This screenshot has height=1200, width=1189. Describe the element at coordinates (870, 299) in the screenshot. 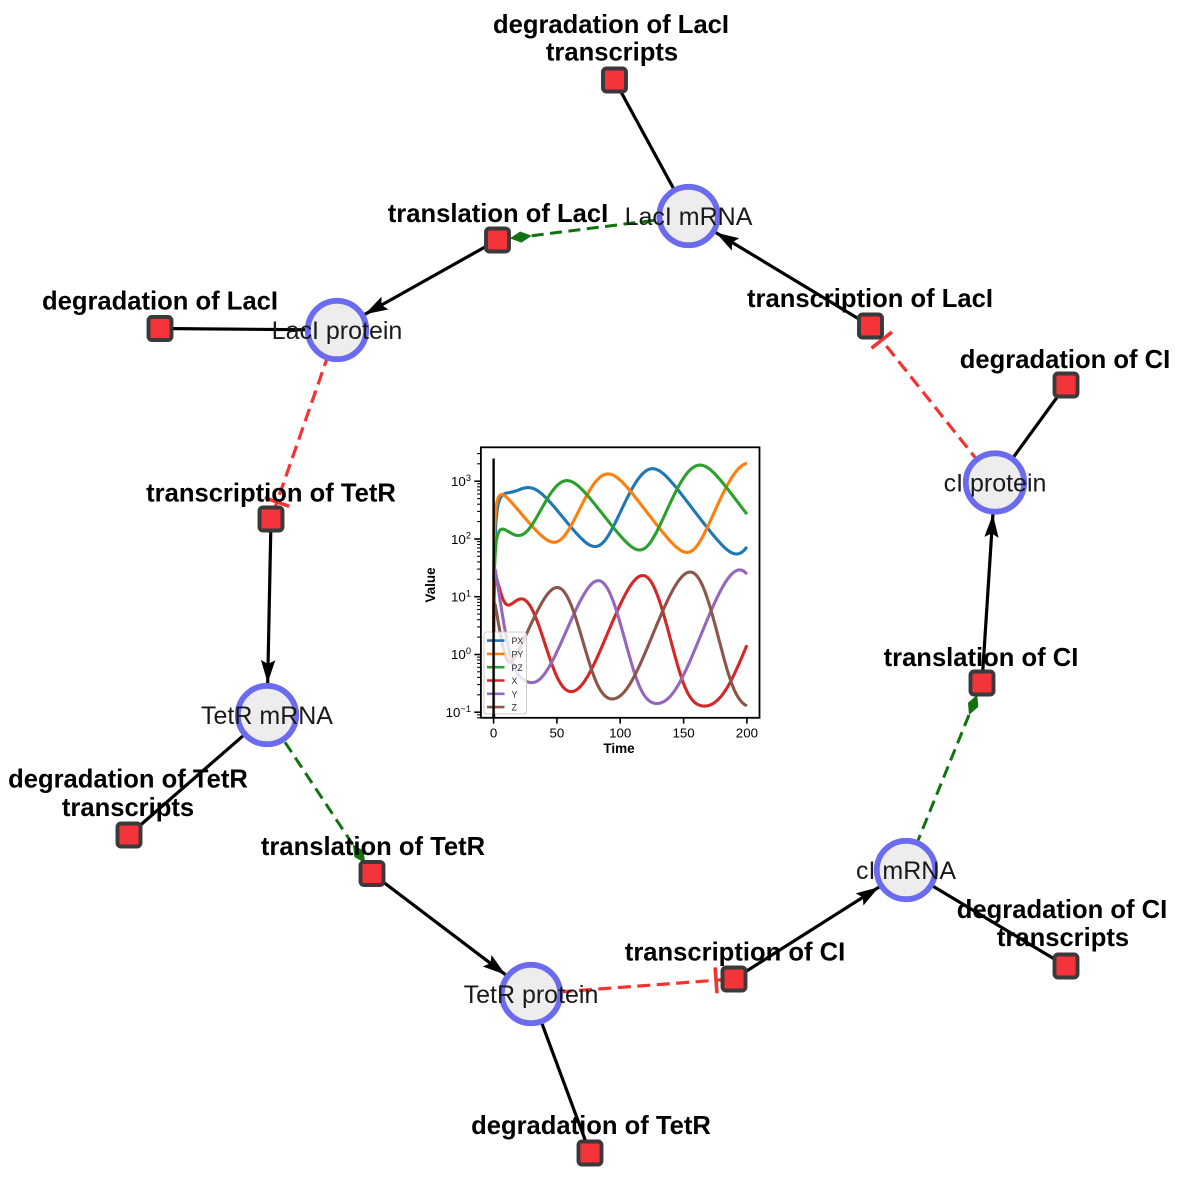

I see `svg-text: transcription of LacI` at that location.